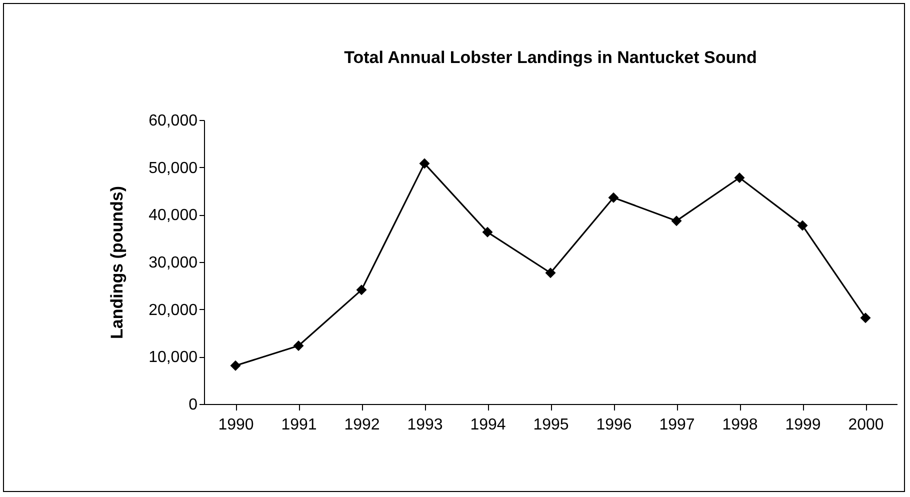  I want to click on x-tick-label: 1998, so click(740, 425).